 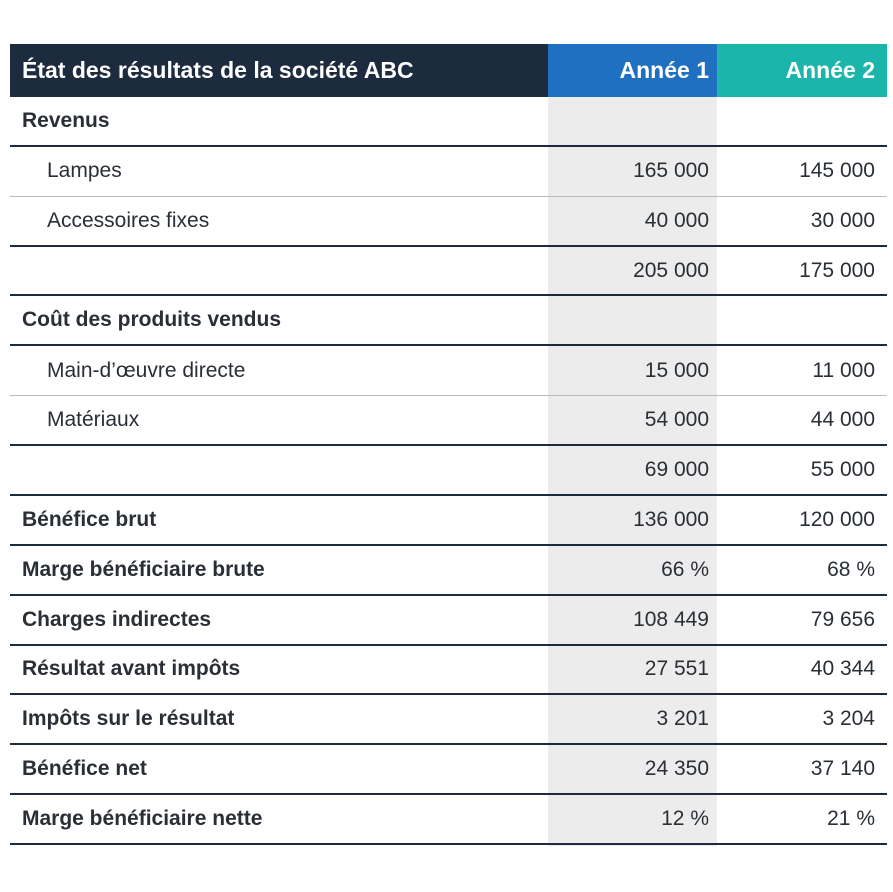 What do you see at coordinates (842, 769) in the screenshot?
I see `year-2-value: 37 140` at bounding box center [842, 769].